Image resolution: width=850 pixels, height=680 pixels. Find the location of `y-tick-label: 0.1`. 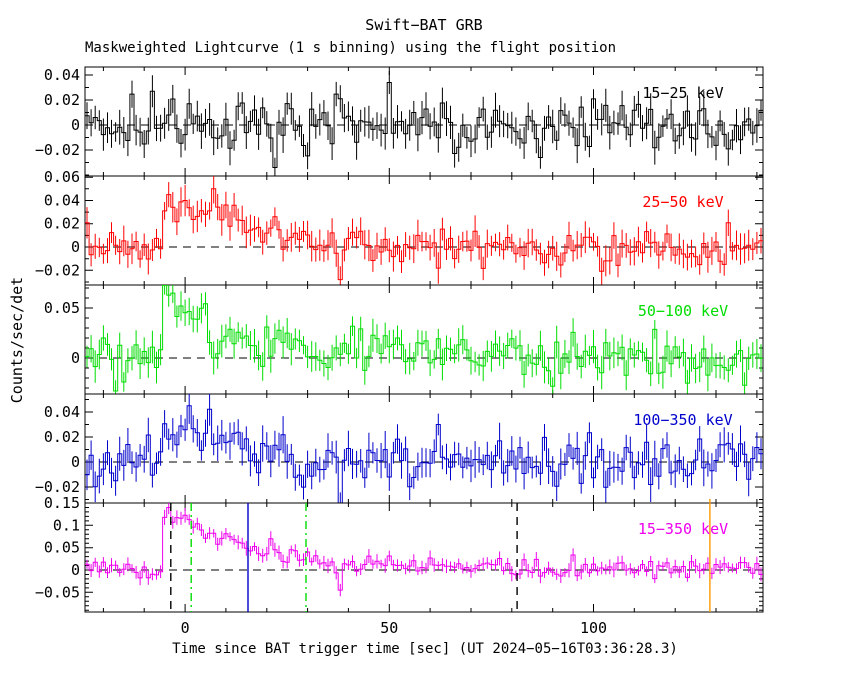

y-tick-label: 0.1 is located at coordinates (66, 525).